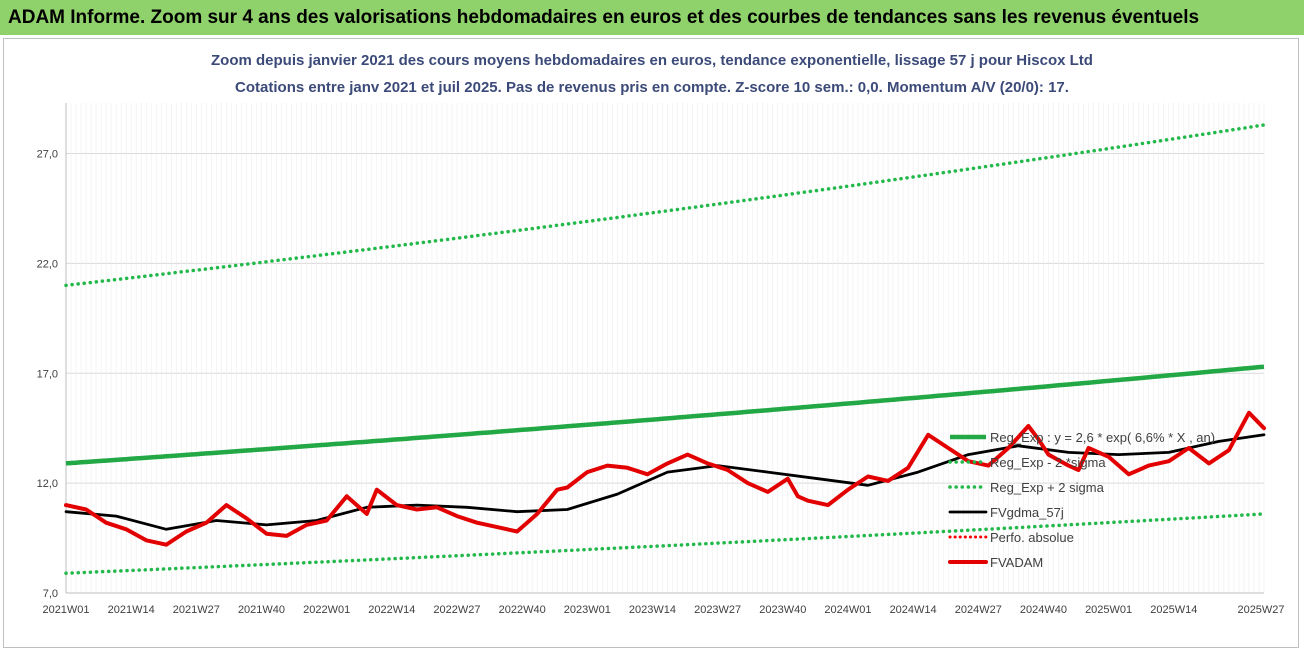 This screenshot has width=1304, height=653. What do you see at coordinates (665, 415) in the screenshot?
I see `series-reg-exp-y-2-6-exp-6-6-x-an` at bounding box center [665, 415].